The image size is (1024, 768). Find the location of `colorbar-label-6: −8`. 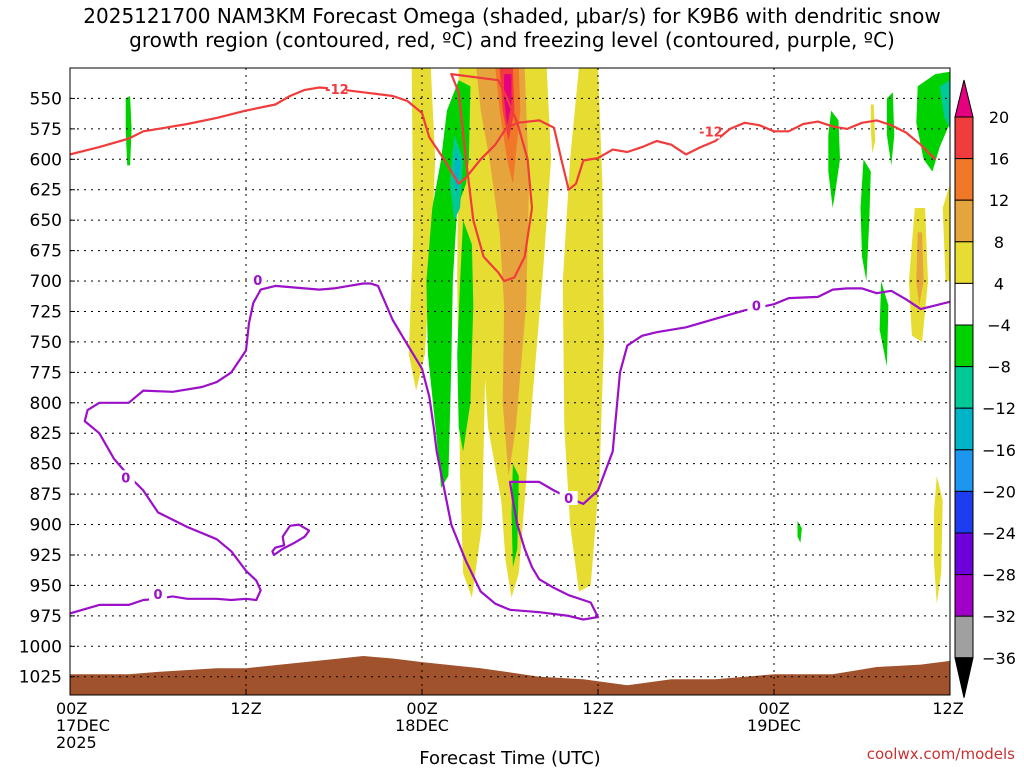

colorbar-label-6: −8 is located at coordinates (999, 367).